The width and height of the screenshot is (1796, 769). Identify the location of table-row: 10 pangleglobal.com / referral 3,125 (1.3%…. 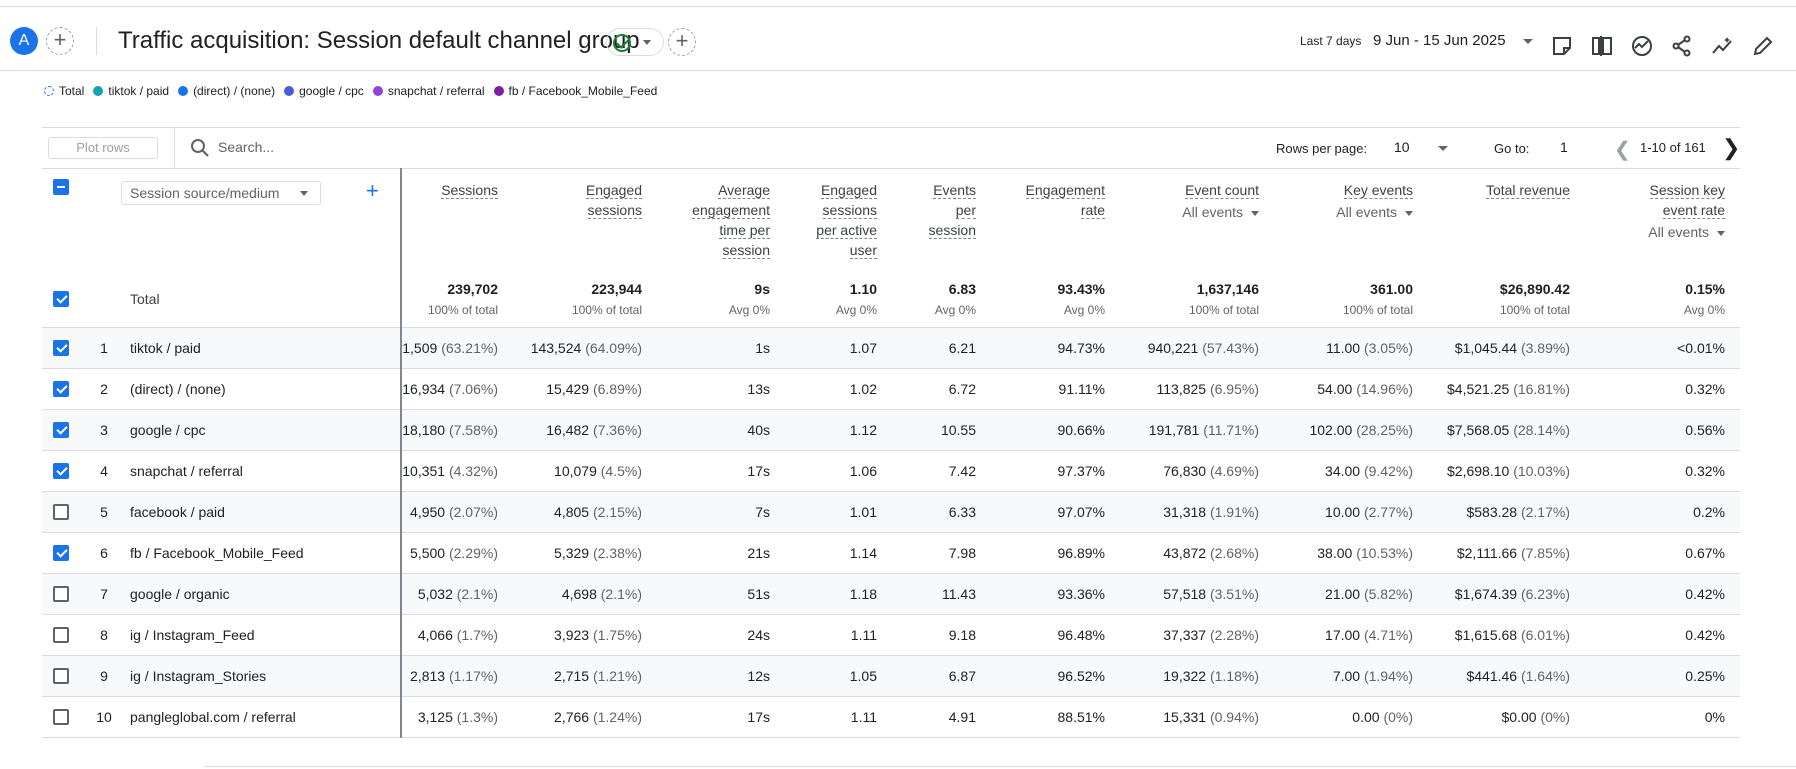
(891, 717).